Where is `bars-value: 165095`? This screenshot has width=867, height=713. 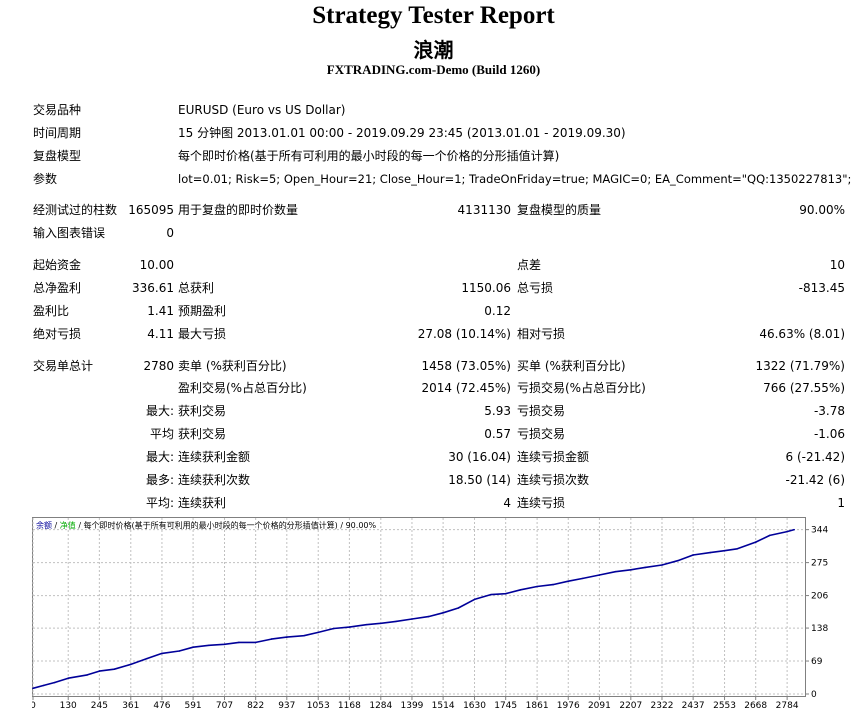
bars-value: 165095 is located at coordinates (151, 210).